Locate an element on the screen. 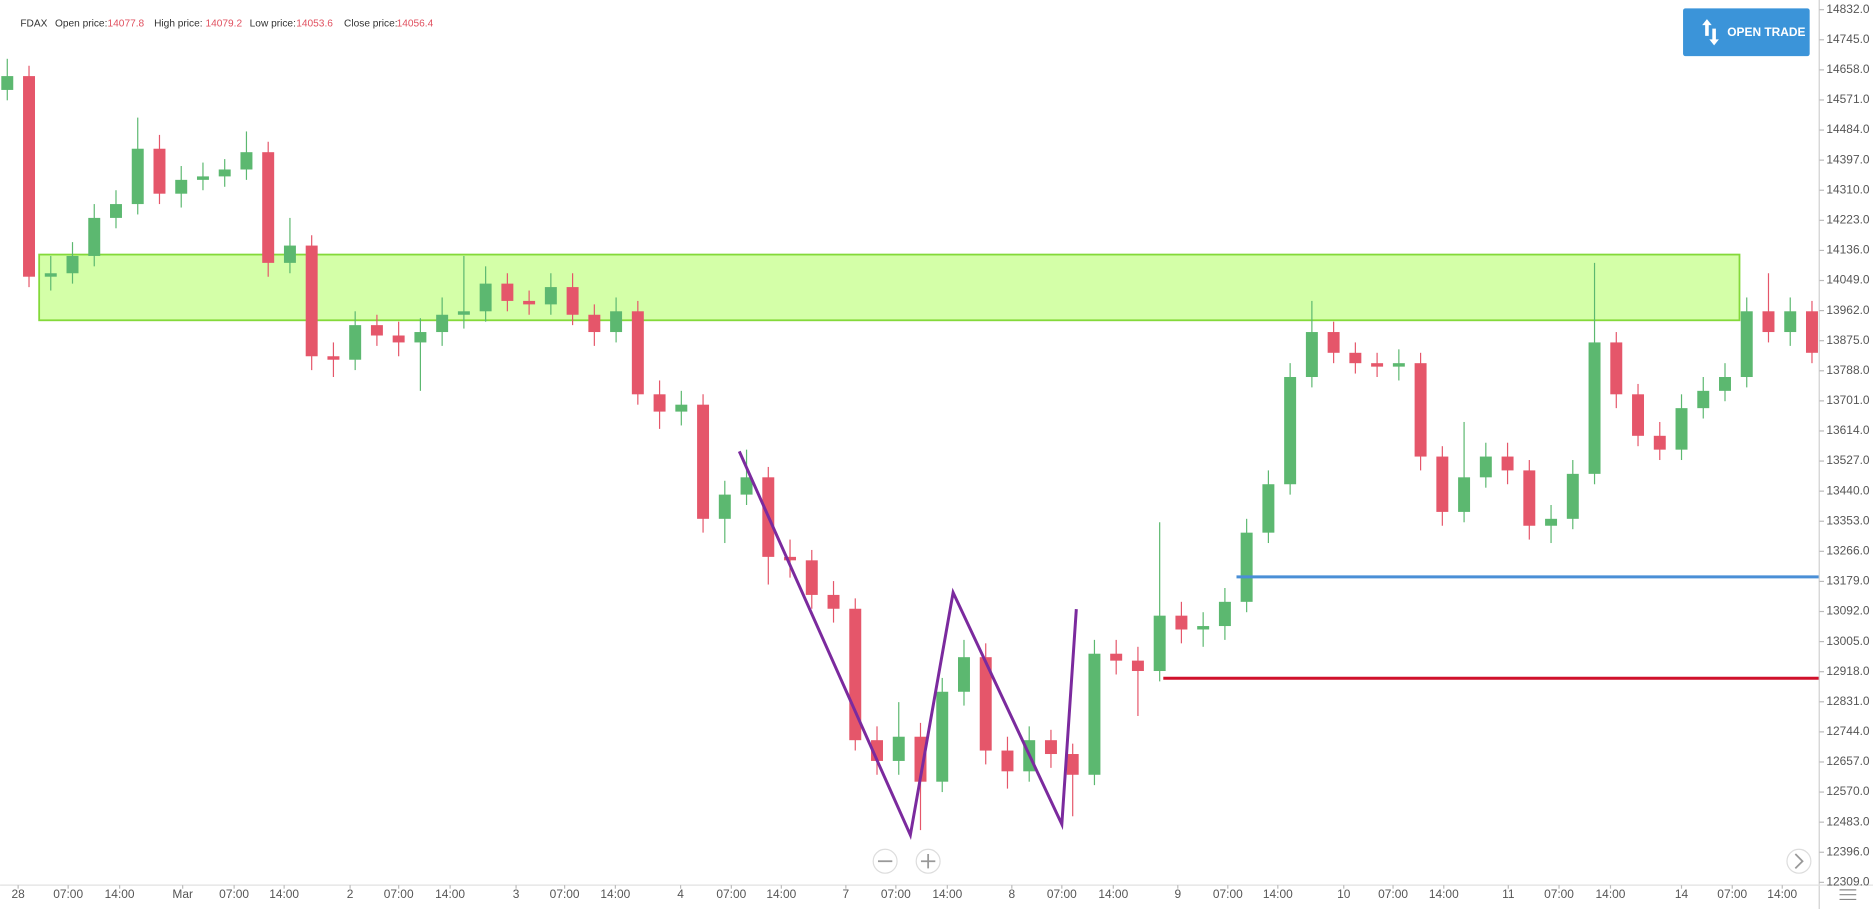 The height and width of the screenshot is (909, 1873). x-tick-label: 2 is located at coordinates (350, 894).